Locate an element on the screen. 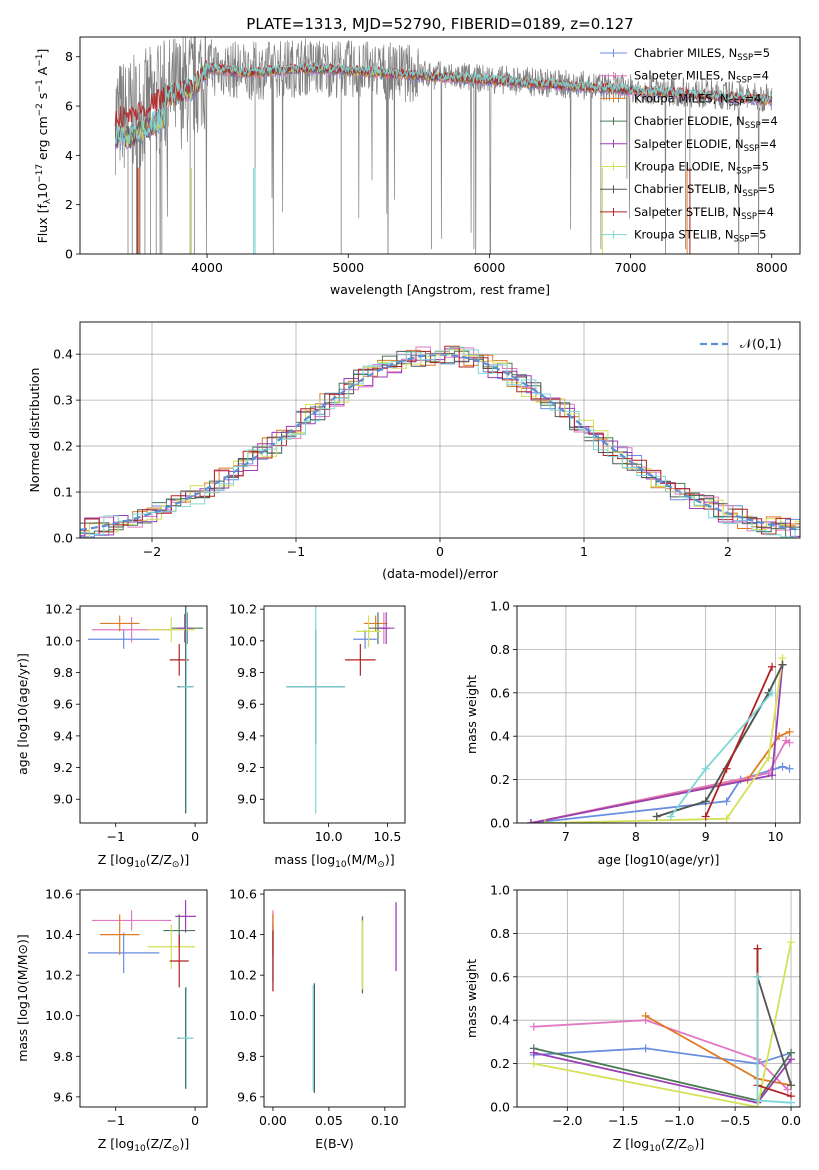 Image resolution: width=819 pixels, height=1170 pixels. axes-frame is located at coordinates (143, 714).